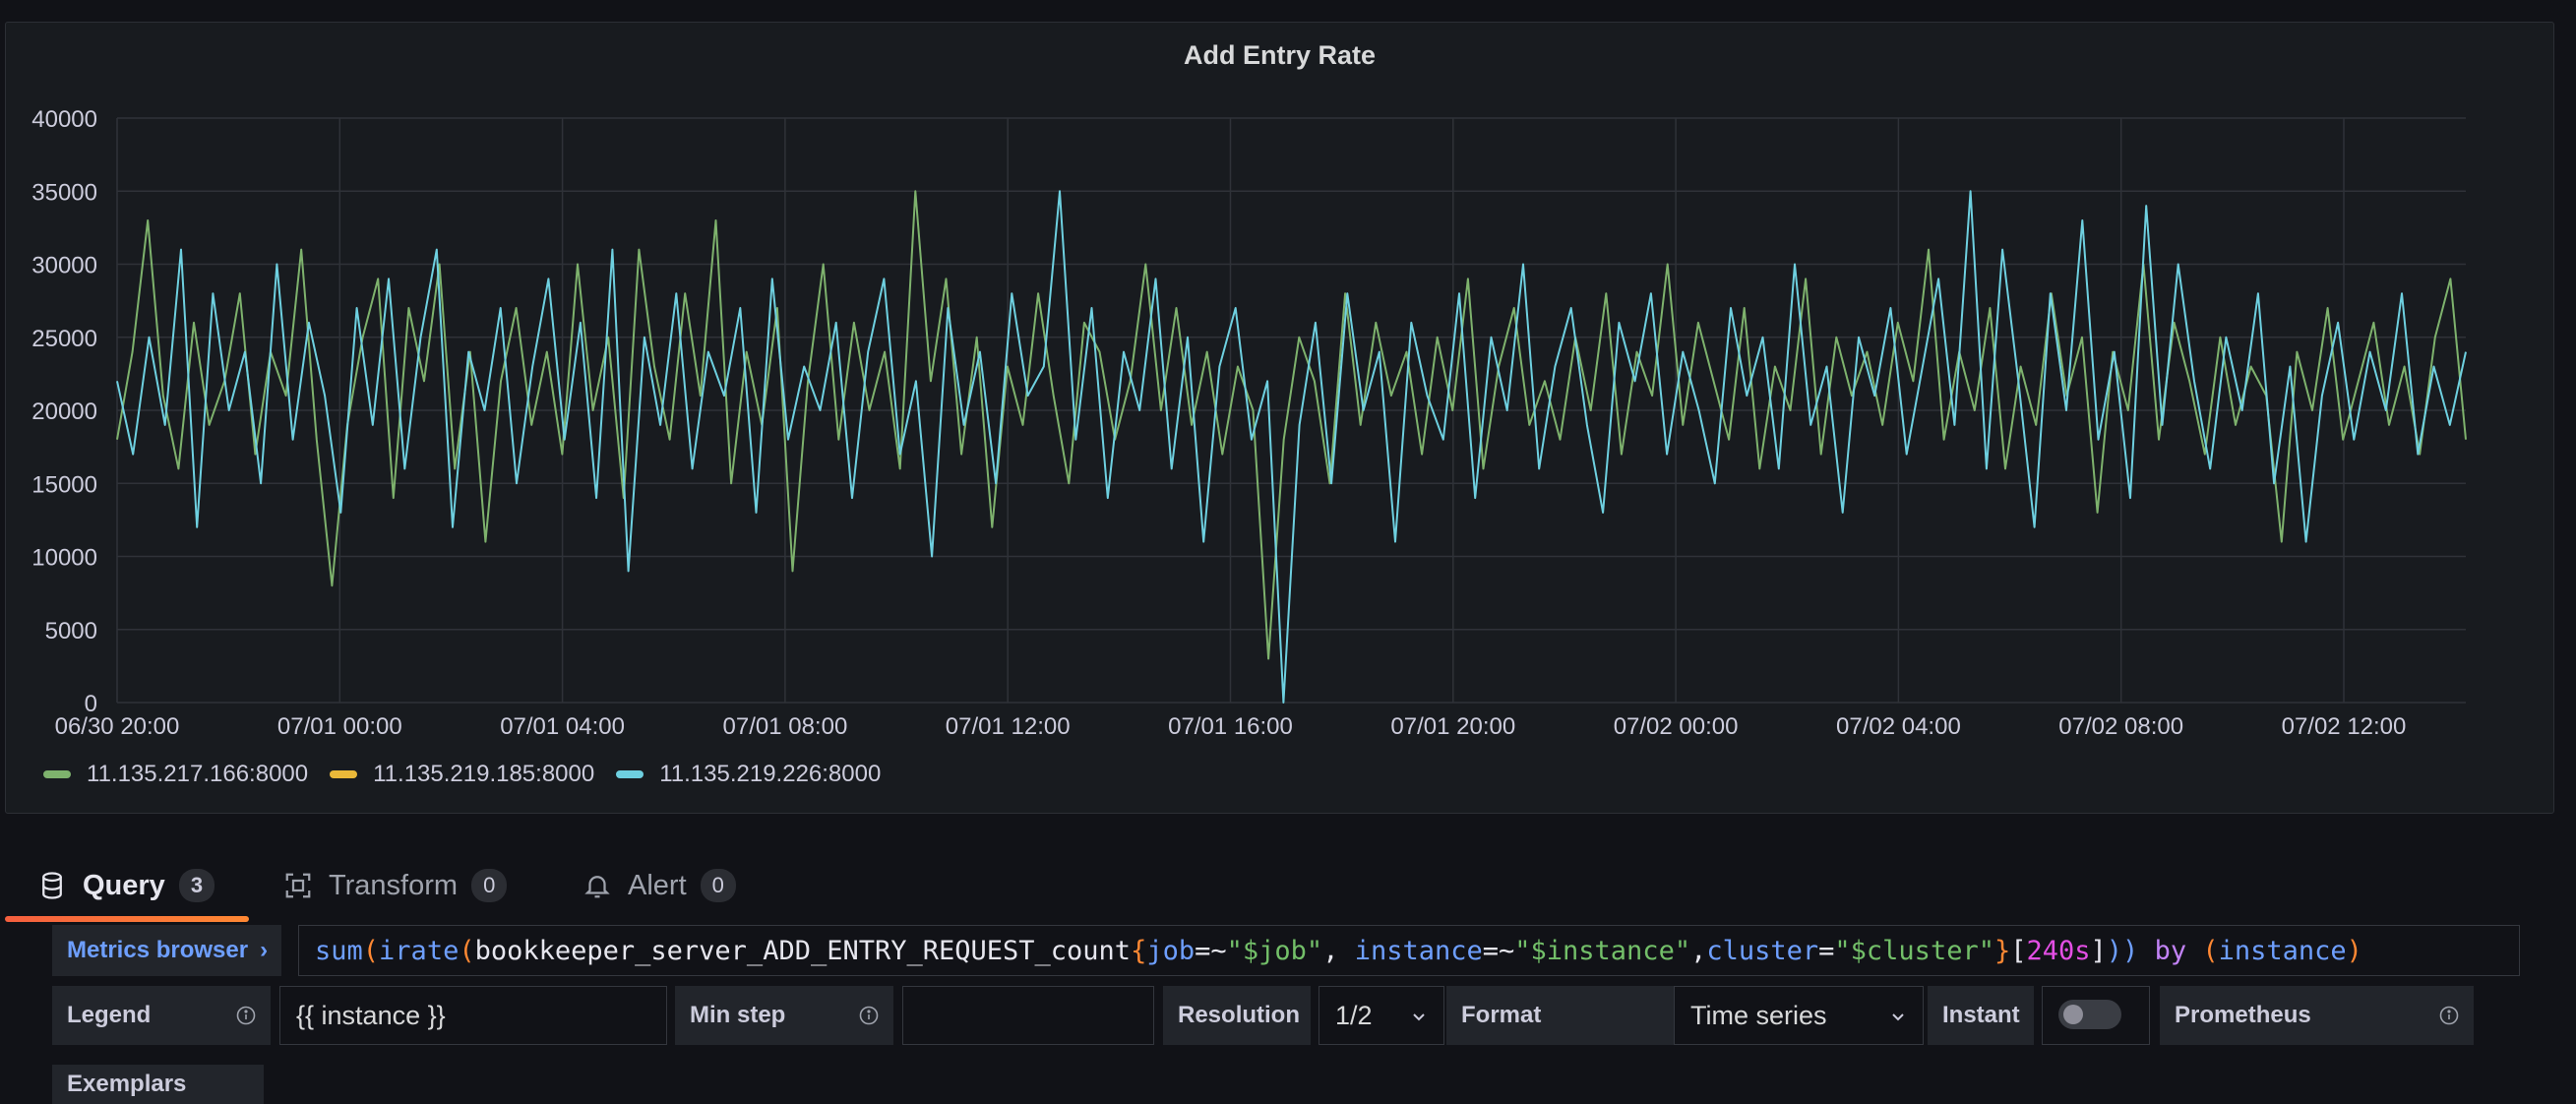 The image size is (2576, 1104). I want to click on option-label-text: Min step, so click(738, 1015).